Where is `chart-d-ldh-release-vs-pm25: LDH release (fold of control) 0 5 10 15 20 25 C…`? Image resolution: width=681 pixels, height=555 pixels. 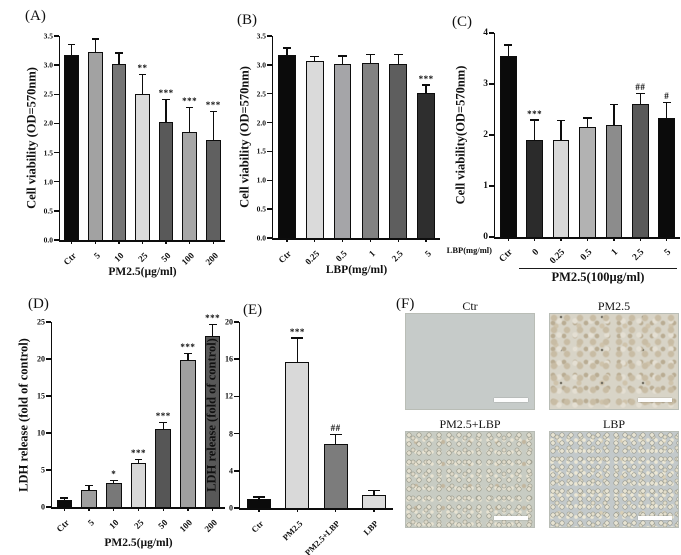 chart-d-ldh-release-vs-pm25: LDH release (fold of control) 0 5 10 15 20 25 C… is located at coordinates (121, 431).